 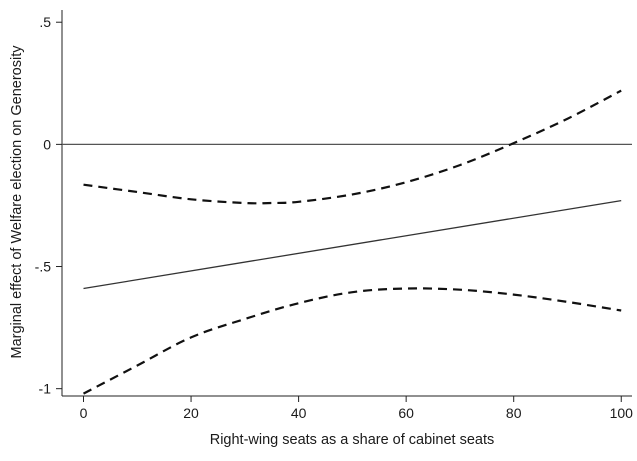 I want to click on y-tick-label: .5, so click(x=45, y=22).